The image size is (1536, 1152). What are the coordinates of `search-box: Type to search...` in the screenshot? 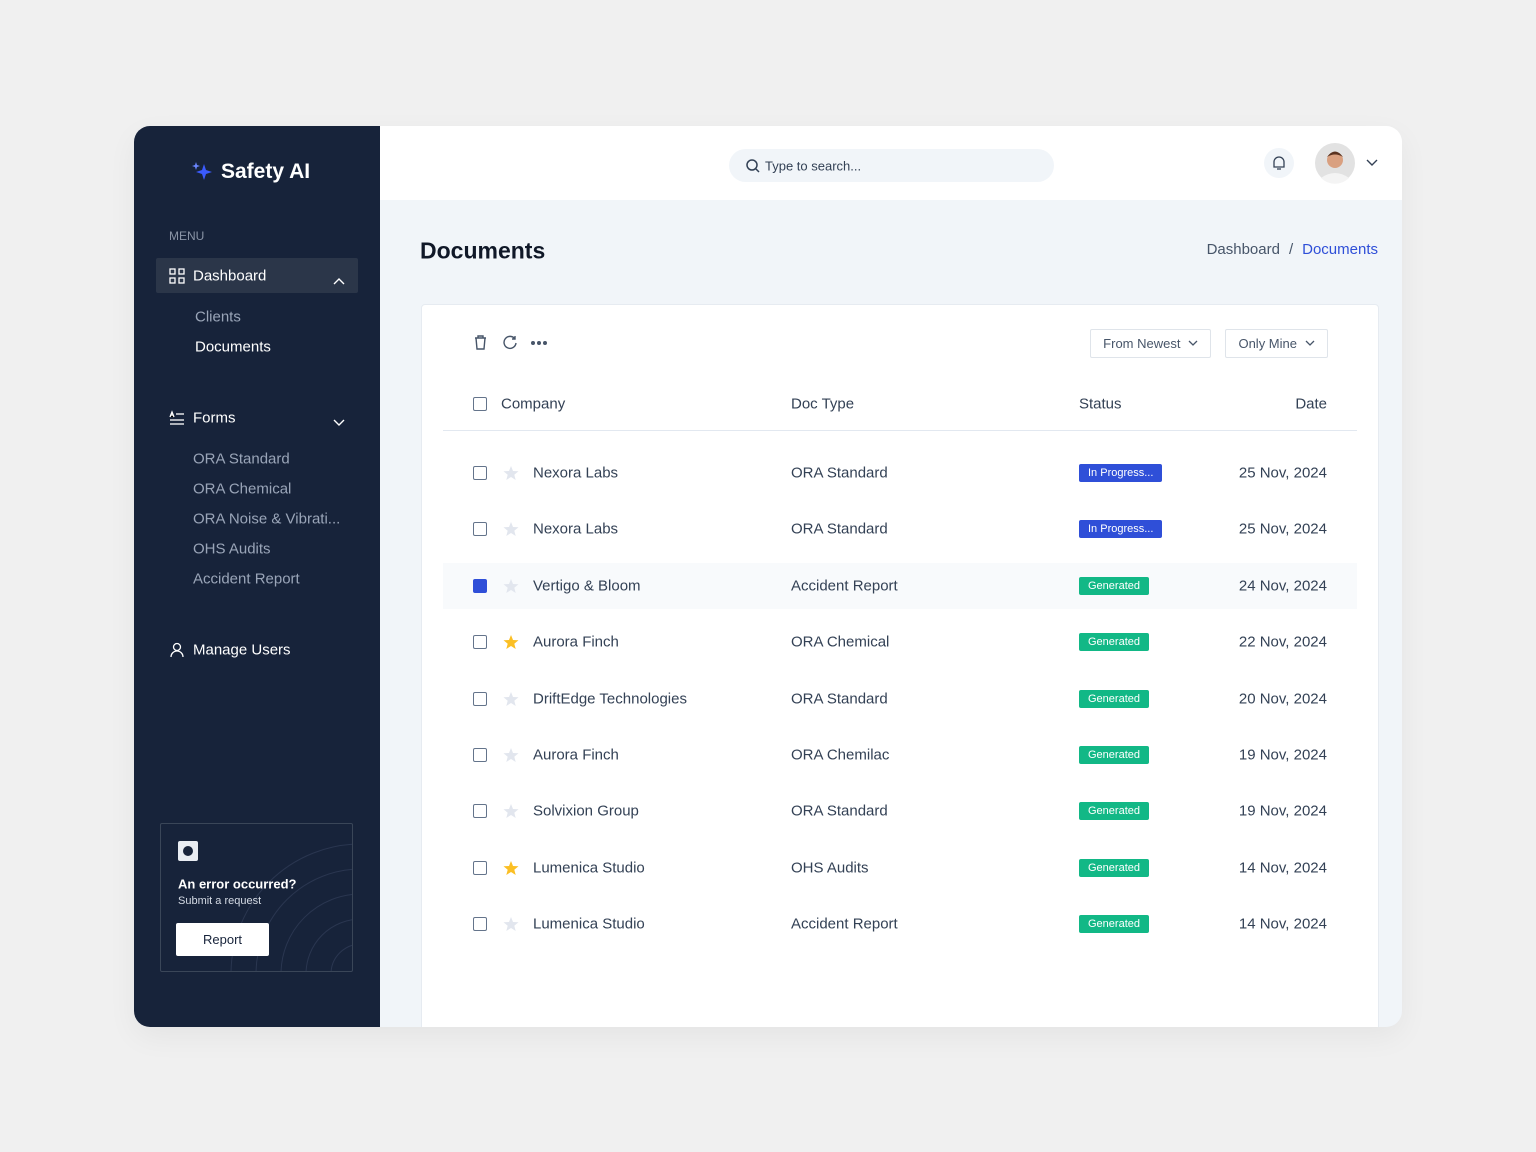 It's located at (891, 165).